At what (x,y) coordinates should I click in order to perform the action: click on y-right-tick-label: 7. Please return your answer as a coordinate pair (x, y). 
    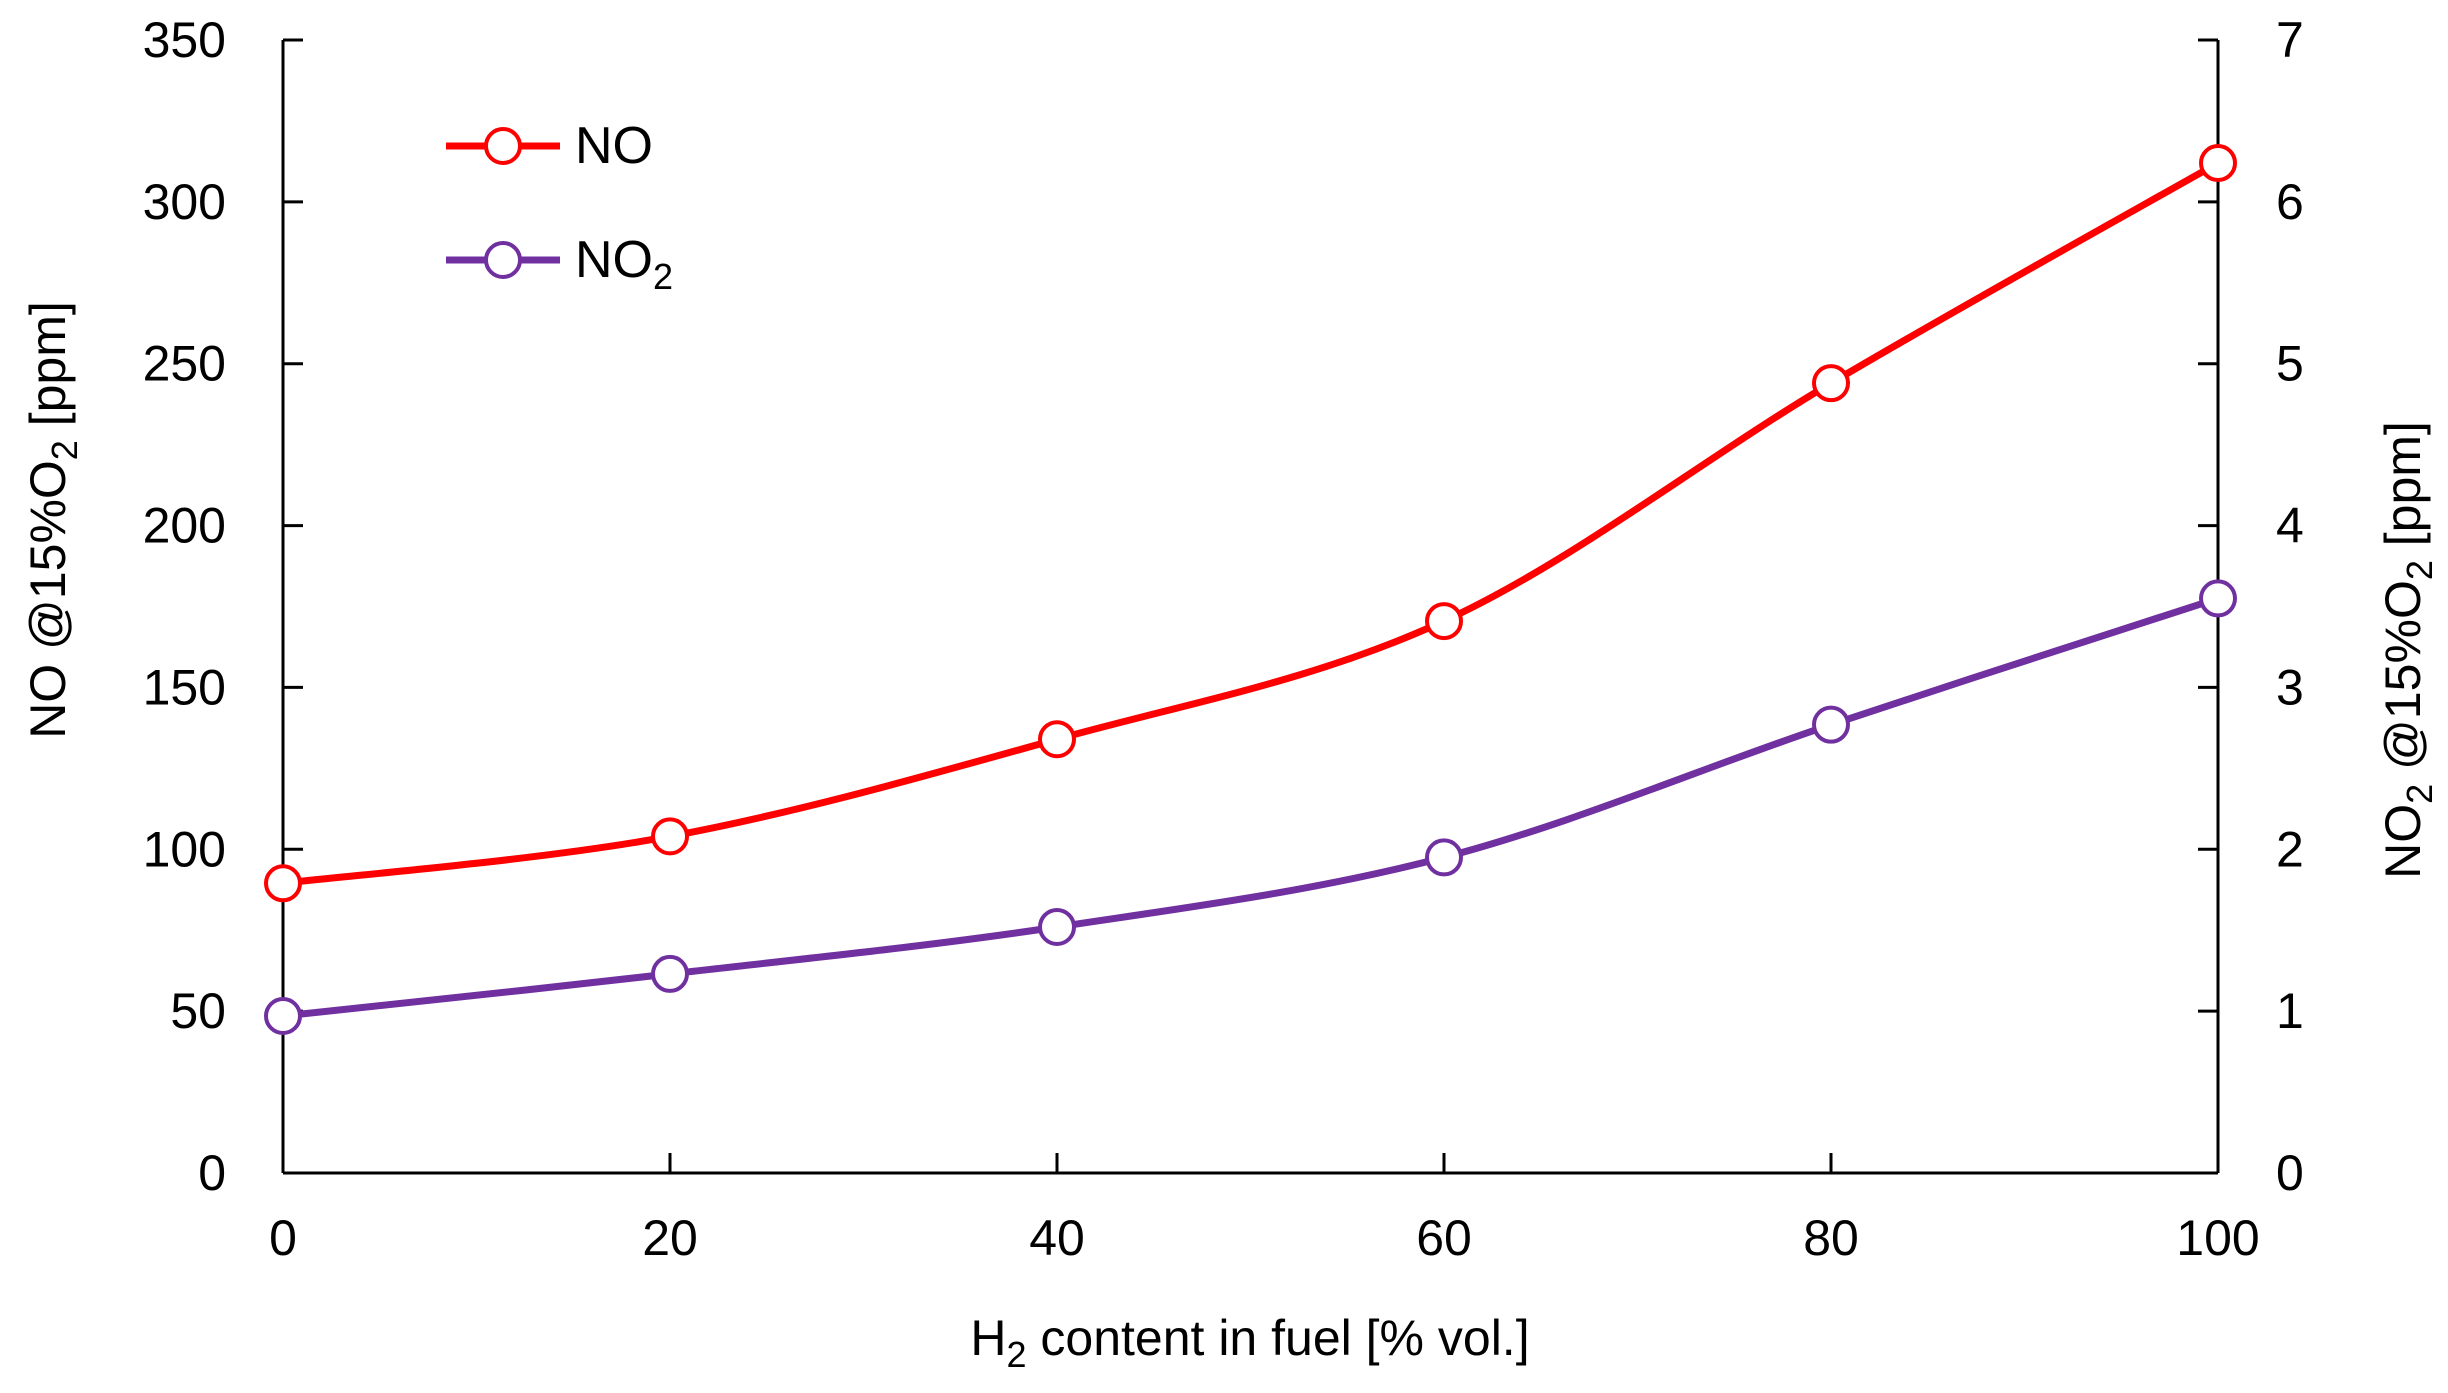
    Looking at the image, I should click on (2290, 40).